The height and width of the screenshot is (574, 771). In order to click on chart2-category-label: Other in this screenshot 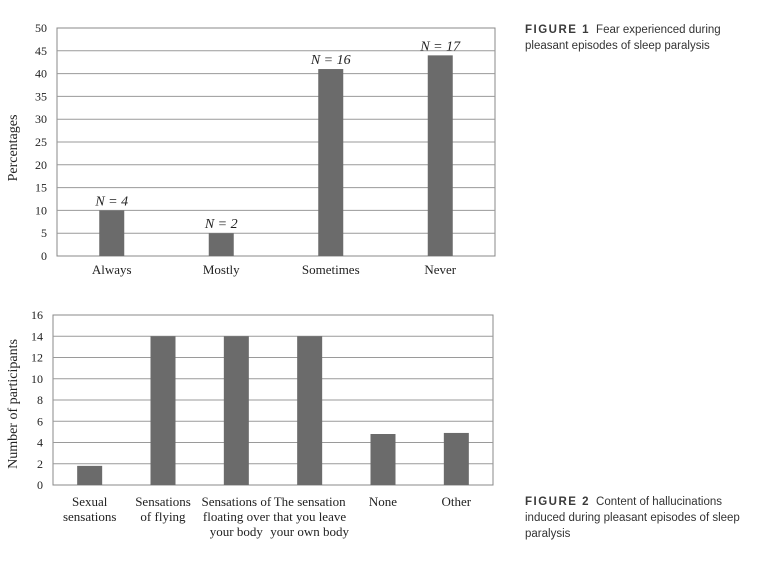, I will do `click(457, 501)`.